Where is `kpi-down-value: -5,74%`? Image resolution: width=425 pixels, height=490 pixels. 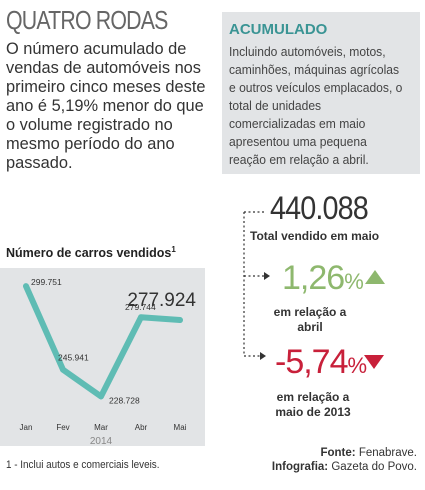
kpi-down-value: -5,74% is located at coordinates (321, 362).